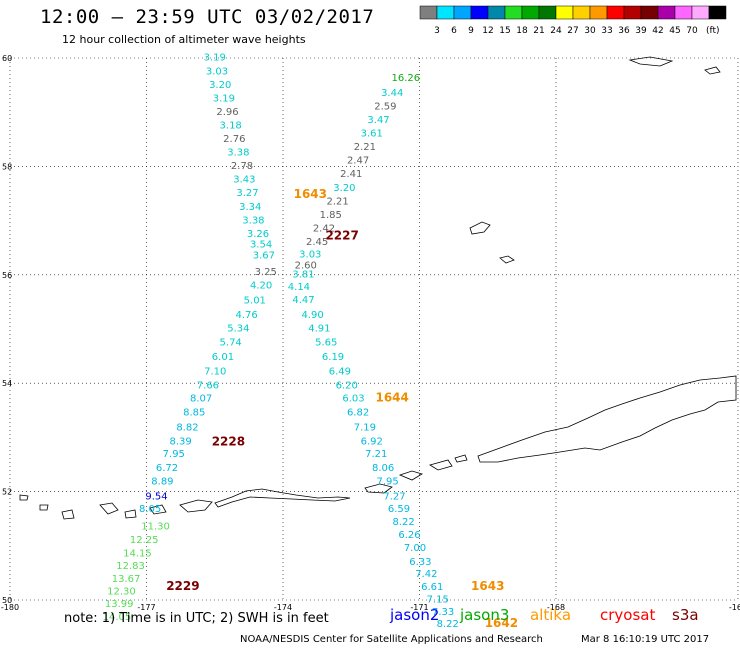 The image size is (740, 650). What do you see at coordinates (207, 17) in the screenshot?
I see `page-title: 12:00 – 23:59 UTC 03/02/2017` at bounding box center [207, 17].